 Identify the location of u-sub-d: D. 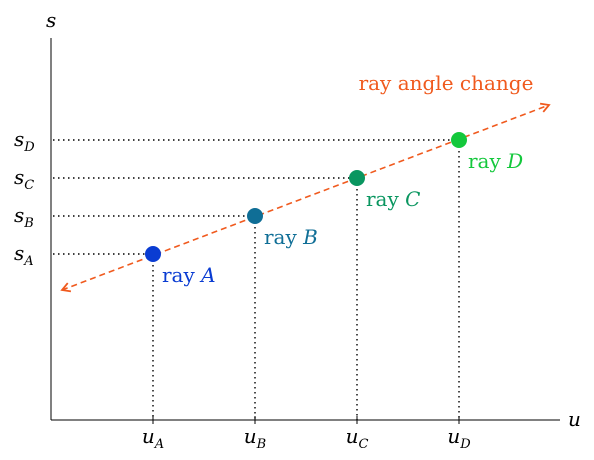
(465, 444).